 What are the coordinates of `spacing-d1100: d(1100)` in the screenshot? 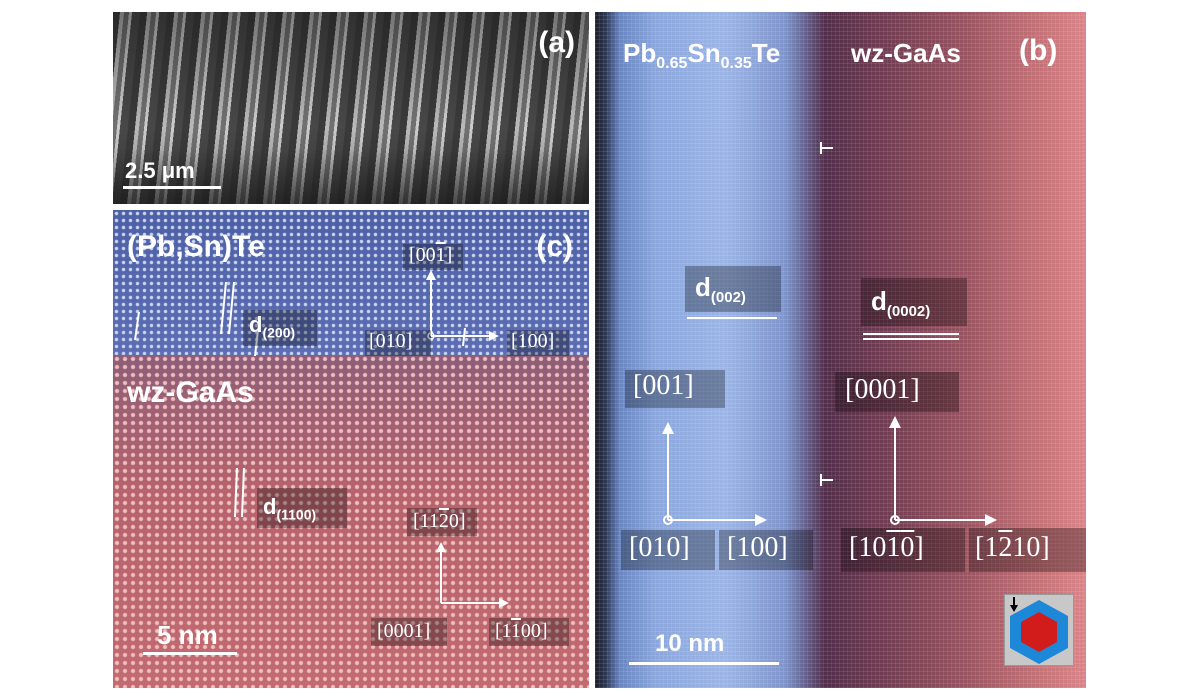 It's located at (290, 508).